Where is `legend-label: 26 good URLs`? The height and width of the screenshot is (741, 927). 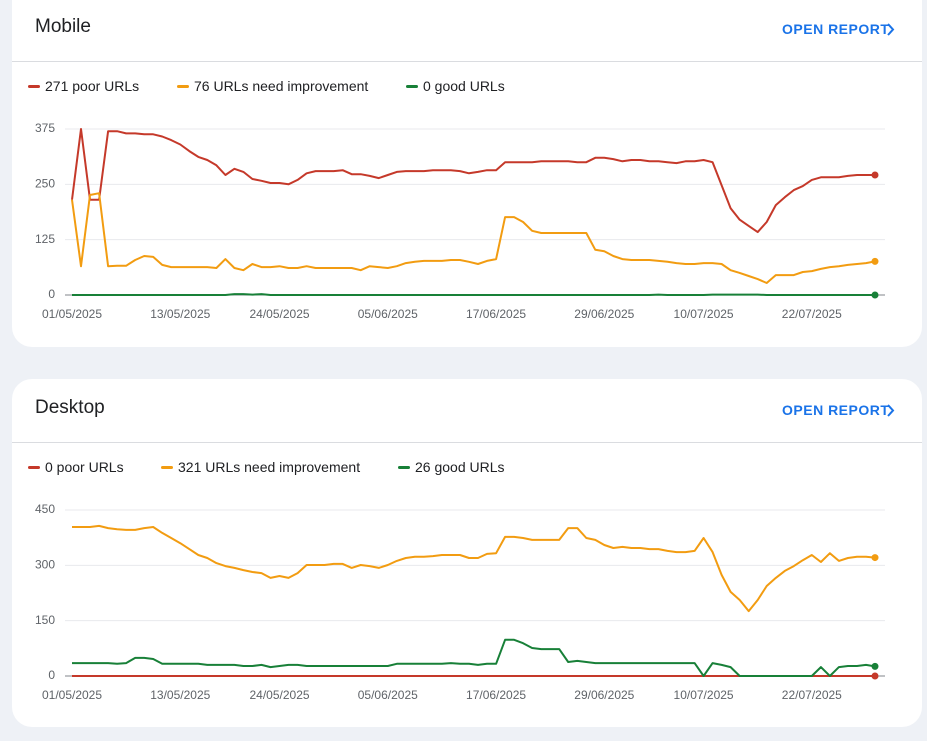 legend-label: 26 good URLs is located at coordinates (460, 467).